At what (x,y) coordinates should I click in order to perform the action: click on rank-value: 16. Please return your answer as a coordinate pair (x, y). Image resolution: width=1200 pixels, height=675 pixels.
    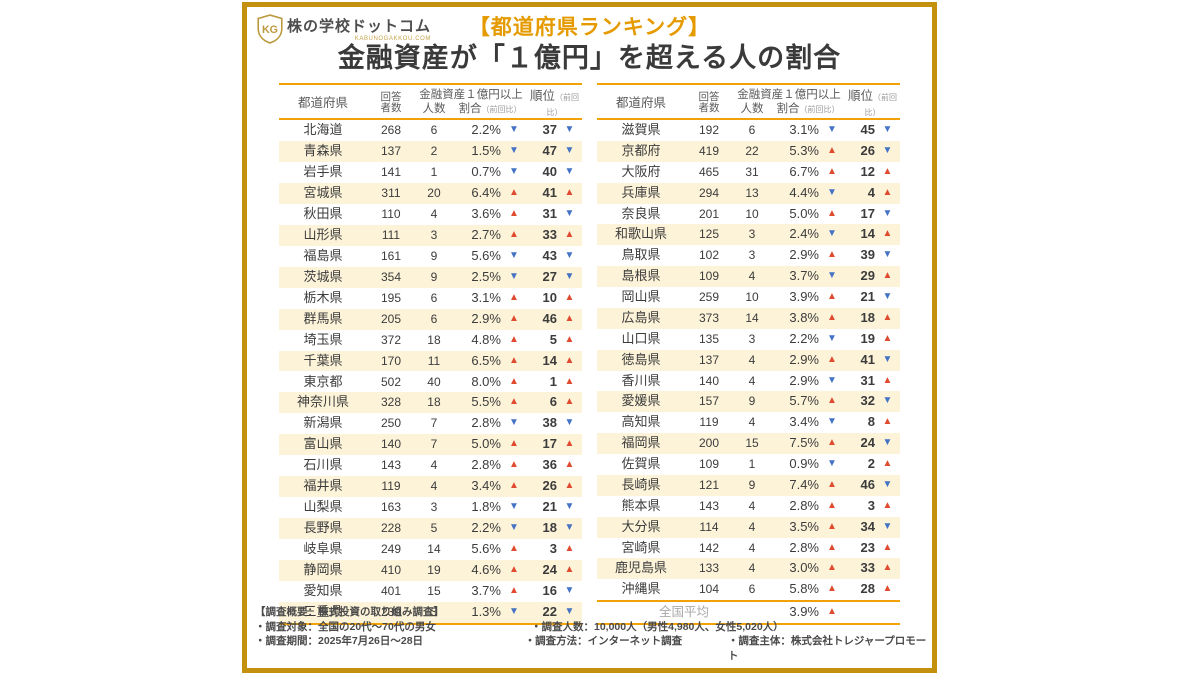
    Looking at the image, I should click on (549, 591).